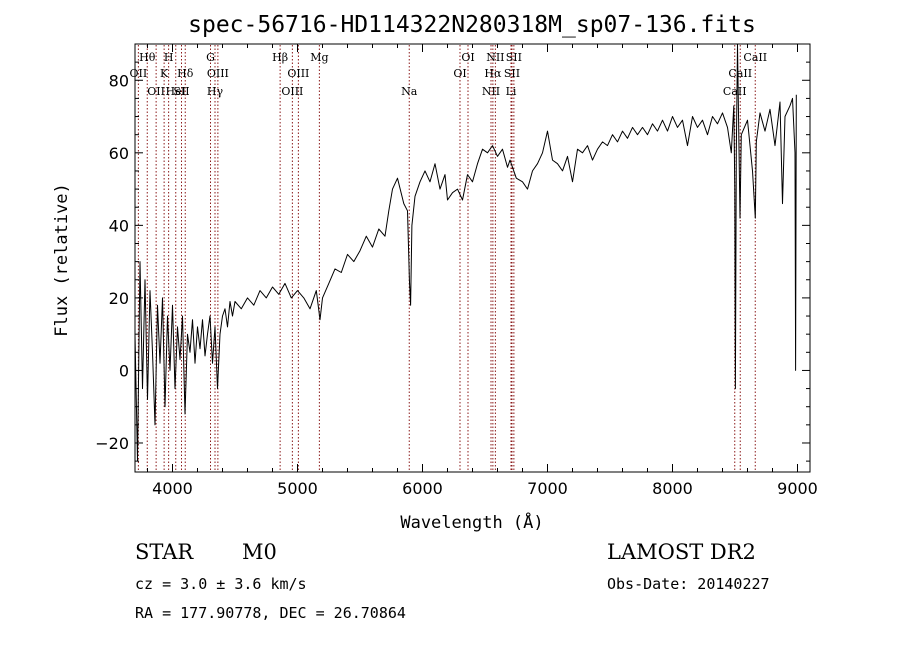 This screenshot has height=649, width=900. Describe the element at coordinates (688, 584) in the screenshot. I see `observation-date: Obs-Date: 20140227` at that location.